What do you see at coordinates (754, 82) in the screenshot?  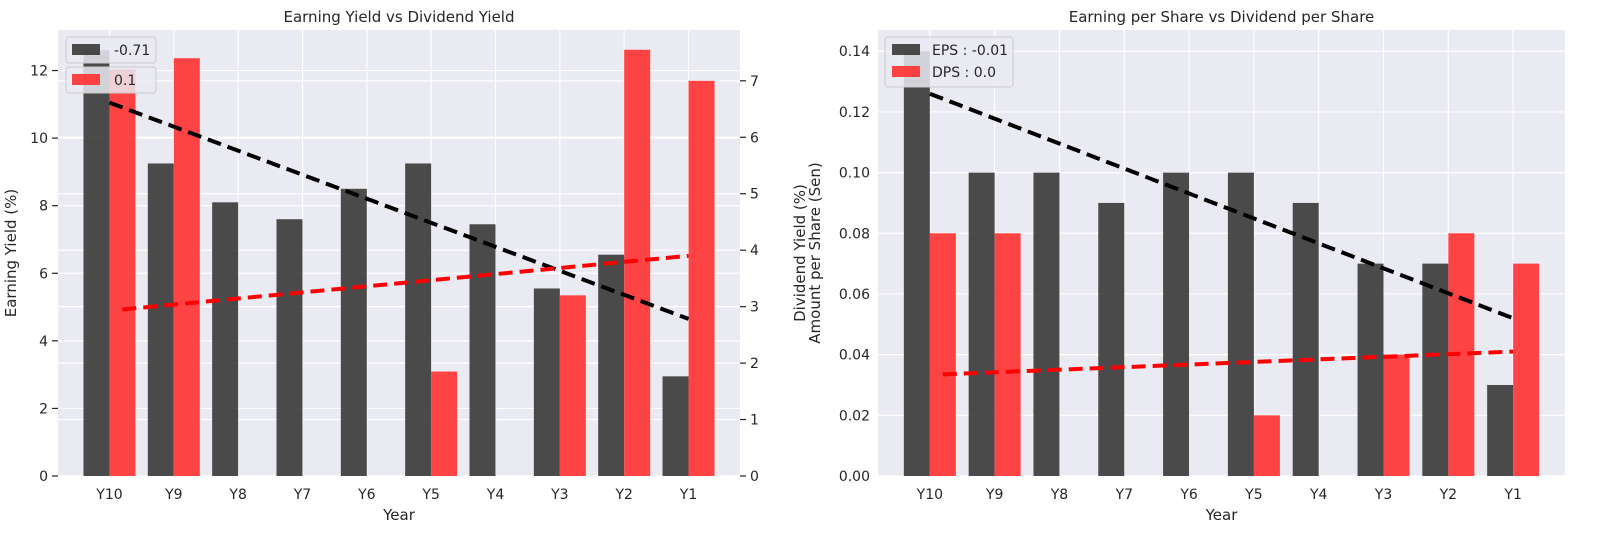 I see `y-right-tick-label: 7` at bounding box center [754, 82].